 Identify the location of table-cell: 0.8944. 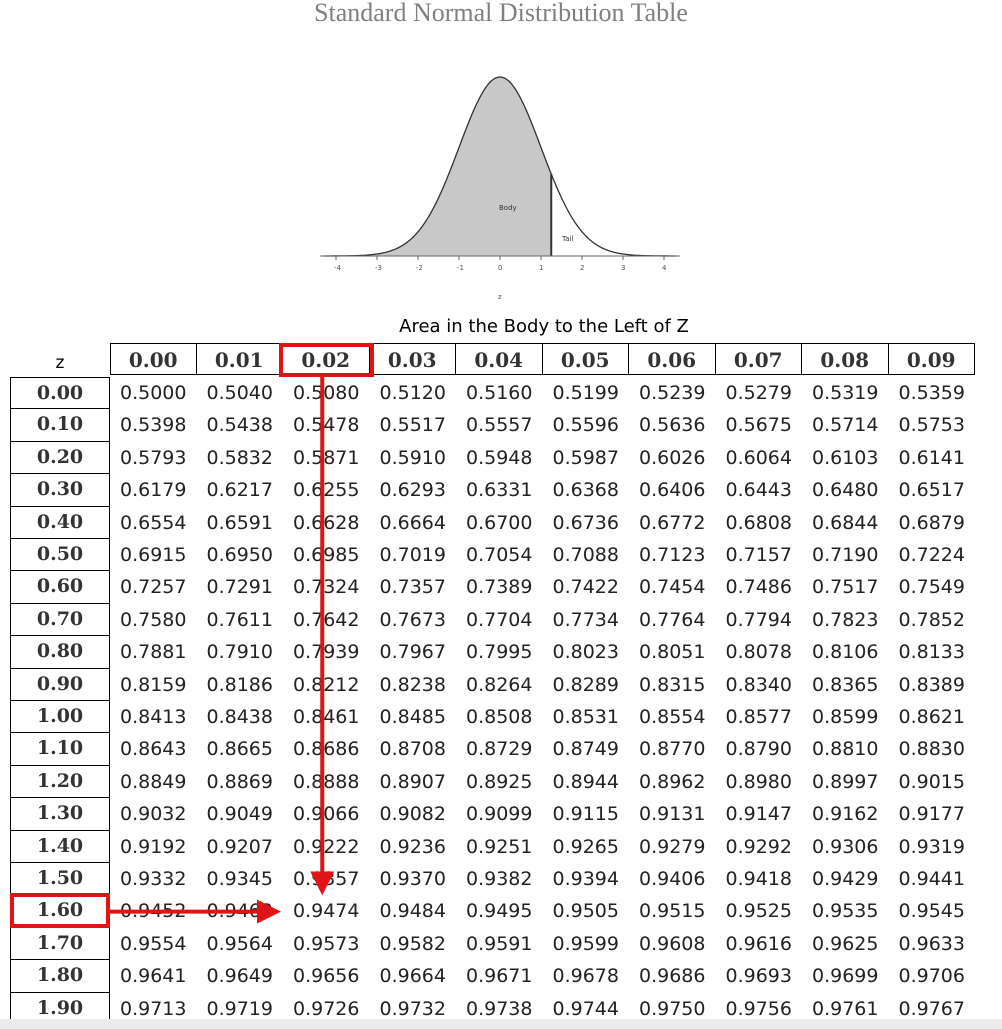
(585, 781).